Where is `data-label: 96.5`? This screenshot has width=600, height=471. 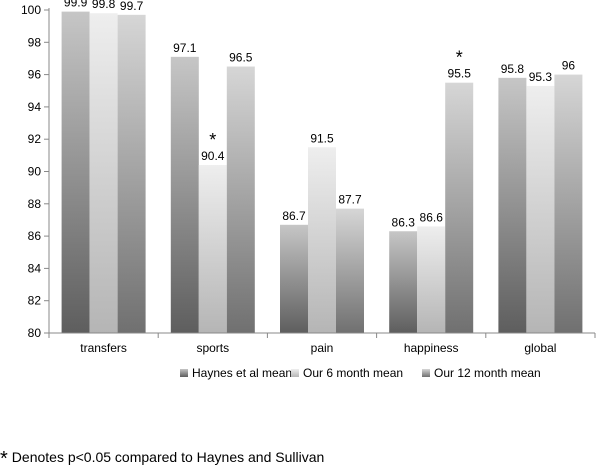
data-label: 96.5 is located at coordinates (241, 58).